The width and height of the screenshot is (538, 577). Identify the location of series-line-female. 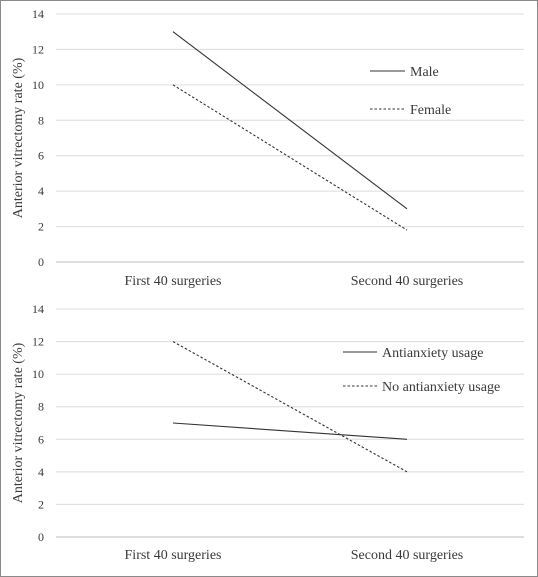
(290, 157).